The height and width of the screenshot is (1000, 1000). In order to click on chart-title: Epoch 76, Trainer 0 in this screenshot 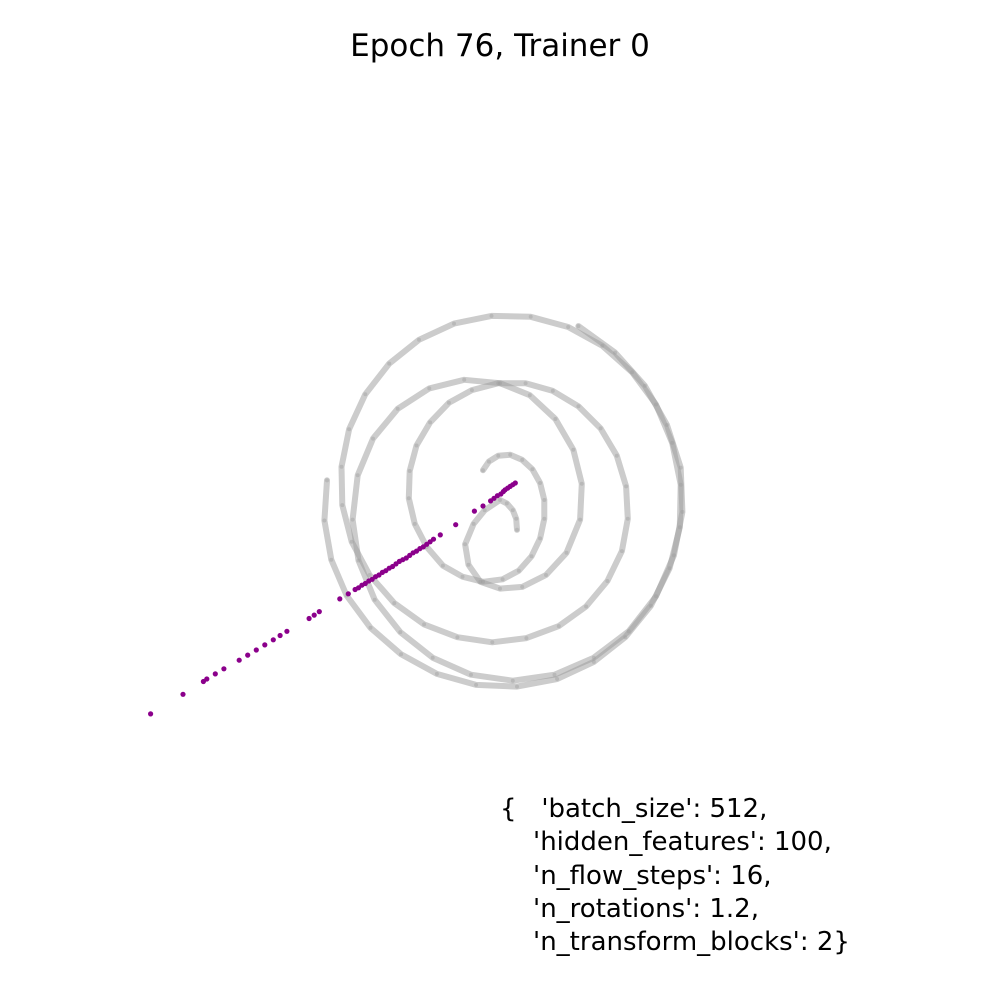, I will do `click(500, 46)`.